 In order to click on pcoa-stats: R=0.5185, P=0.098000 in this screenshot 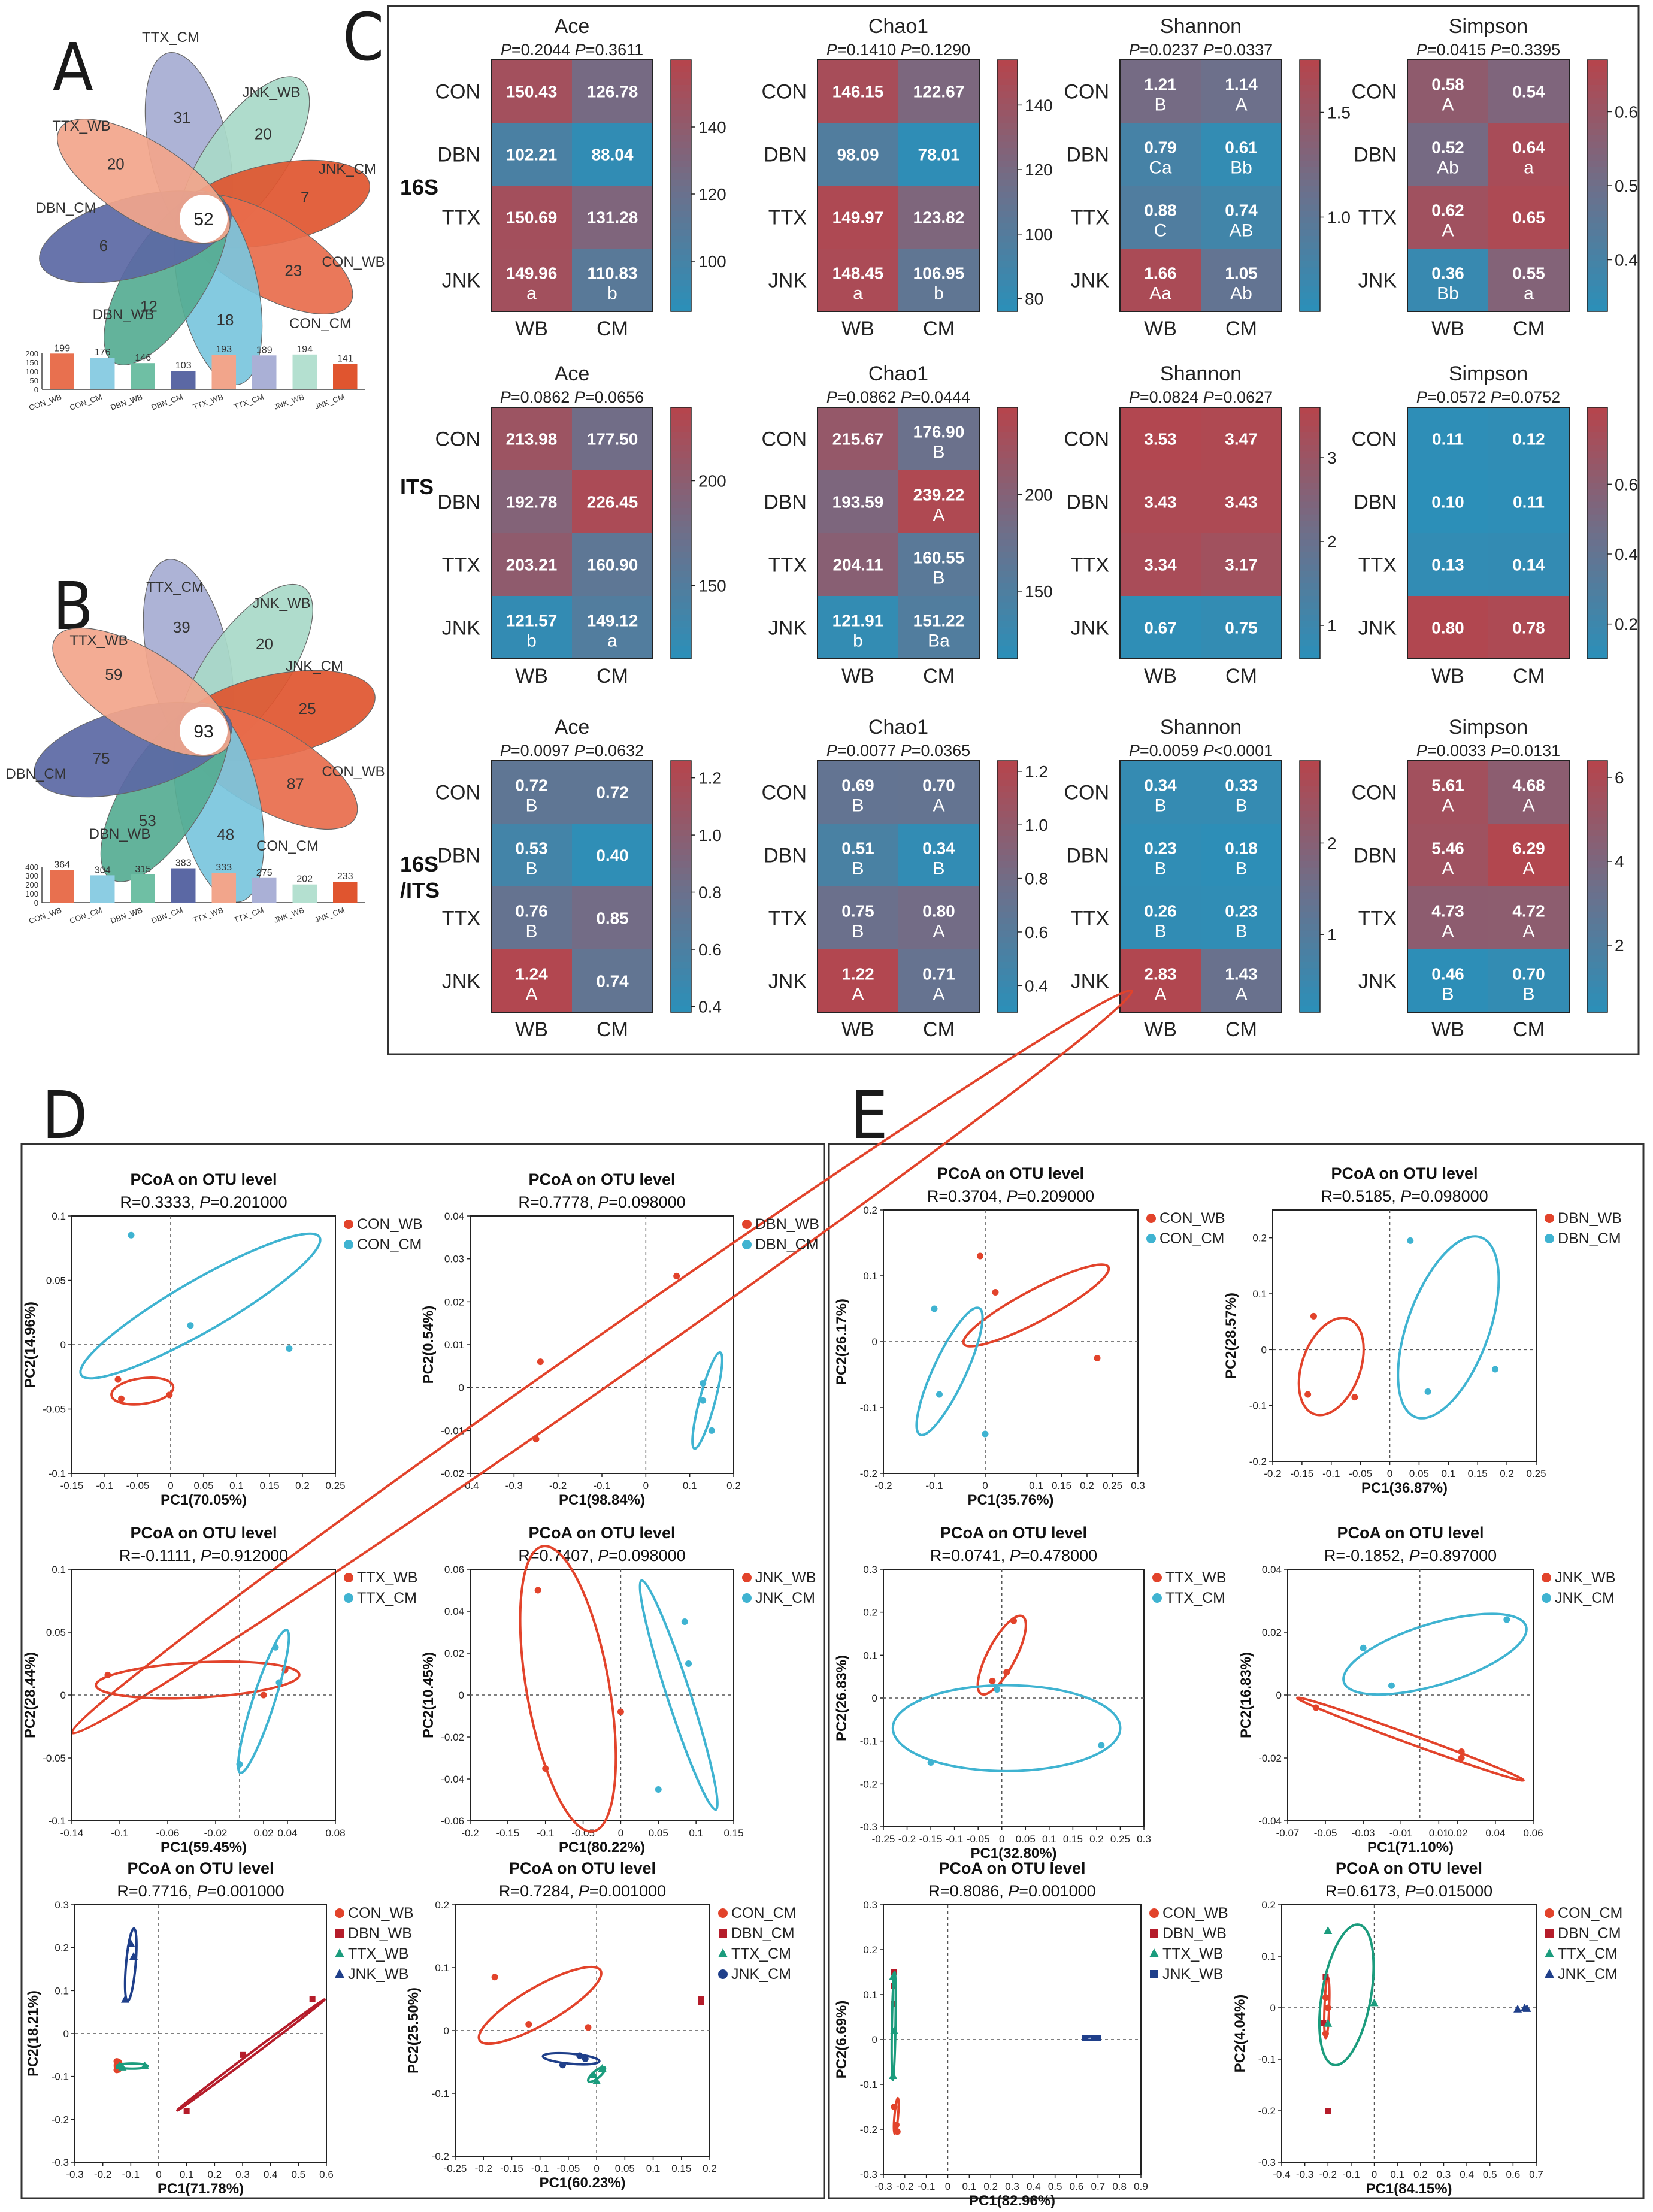, I will do `click(1405, 1196)`.